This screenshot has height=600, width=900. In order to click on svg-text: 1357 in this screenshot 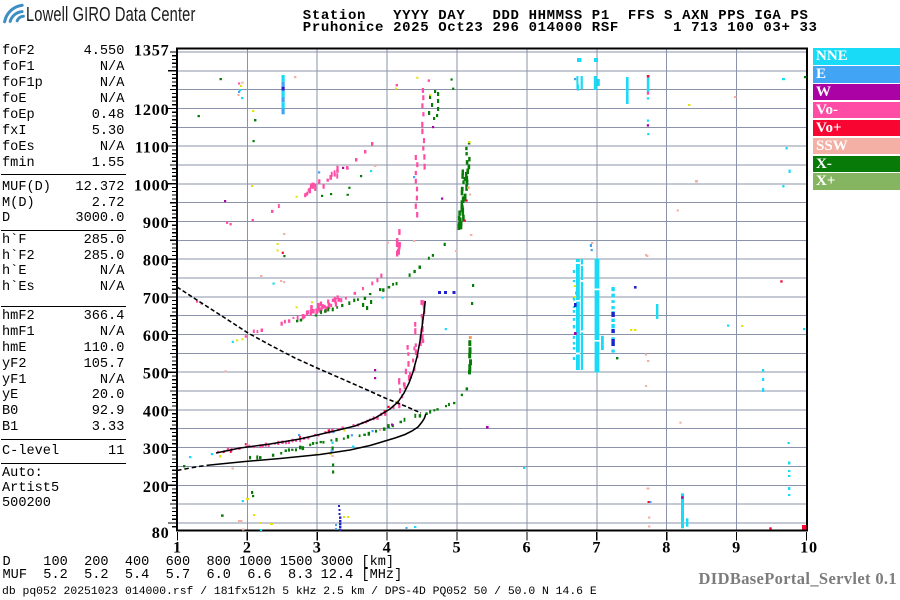, I will do `click(152, 50)`.